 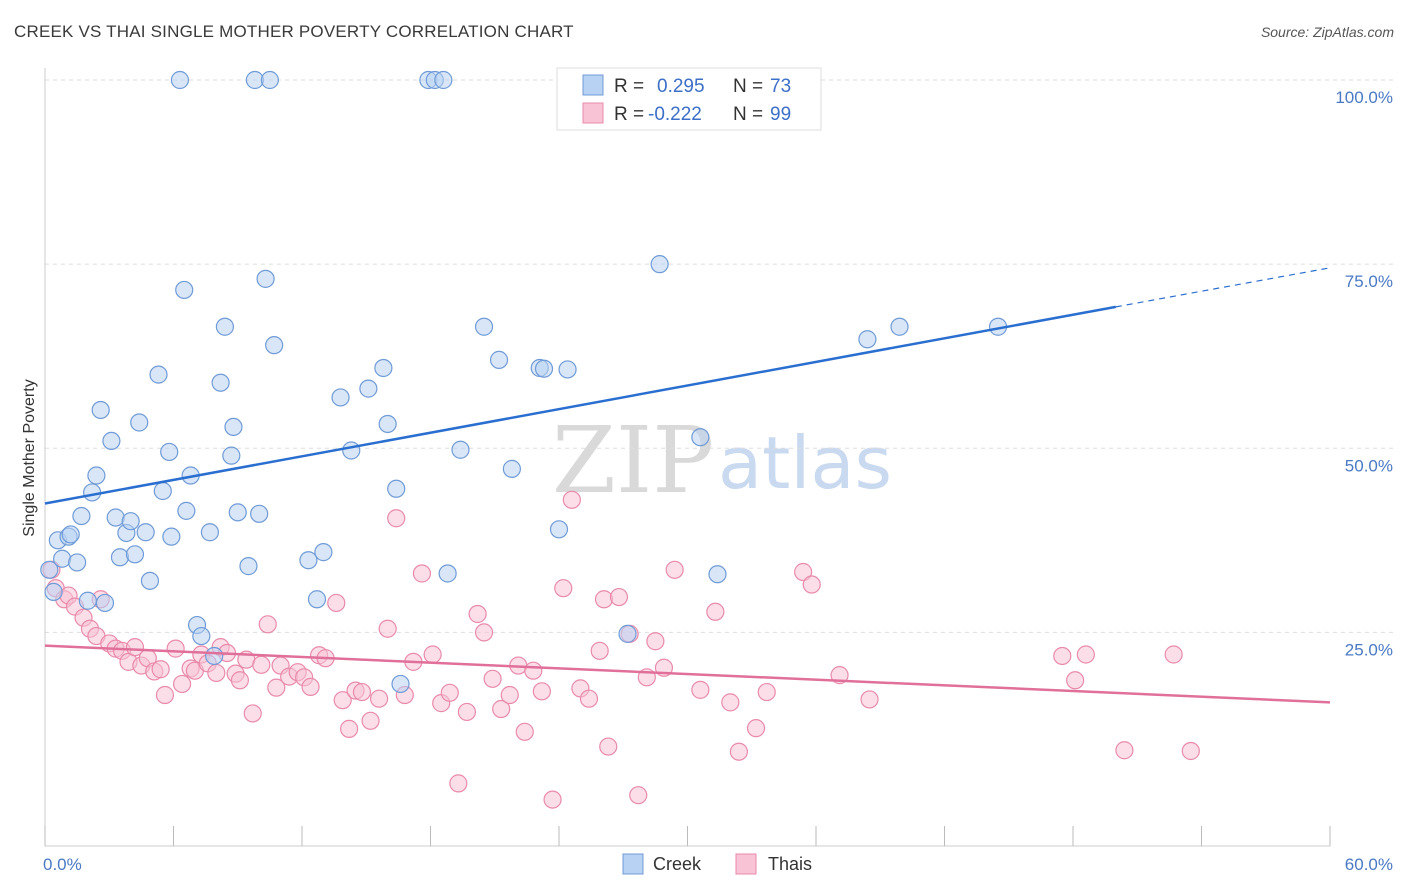 I want to click on watermark-atlas: atlas, so click(x=805, y=463).